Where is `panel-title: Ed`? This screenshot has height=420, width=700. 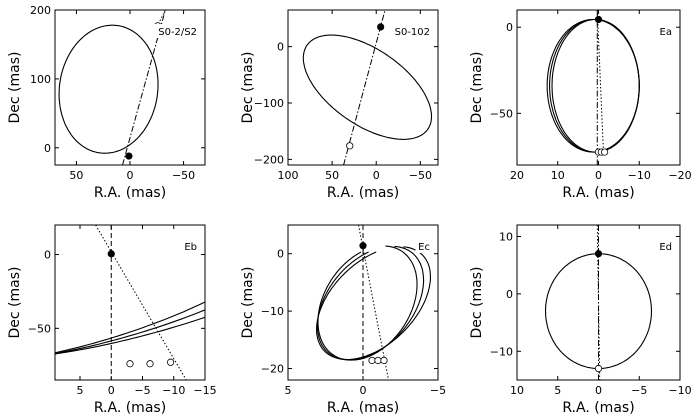 panel-title: Ed is located at coordinates (665, 247).